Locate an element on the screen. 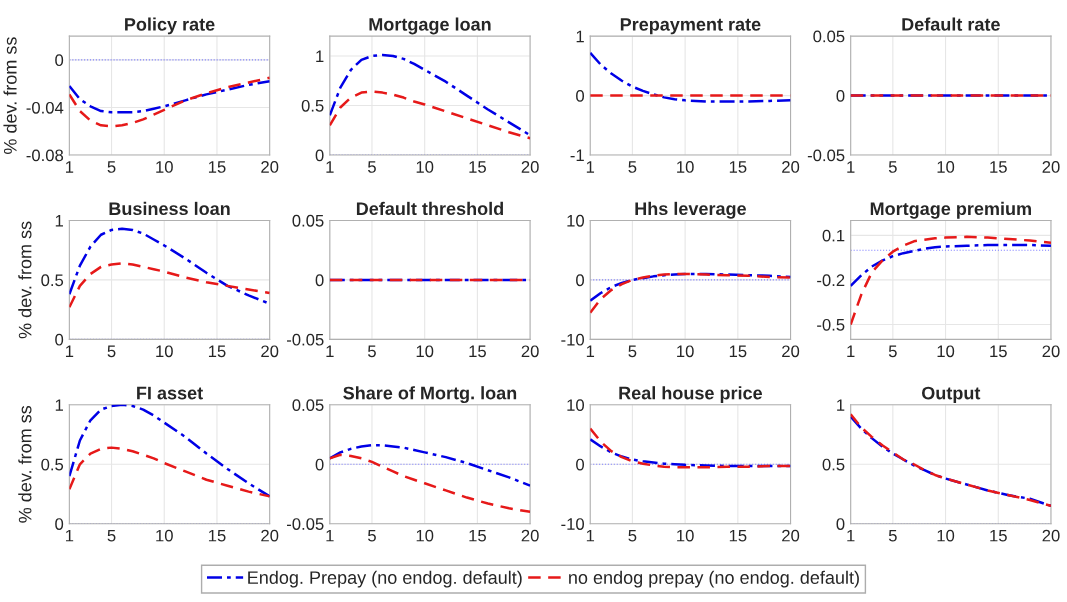 The width and height of the screenshot is (1067, 602). chart-title: Policy rate is located at coordinates (170, 26).